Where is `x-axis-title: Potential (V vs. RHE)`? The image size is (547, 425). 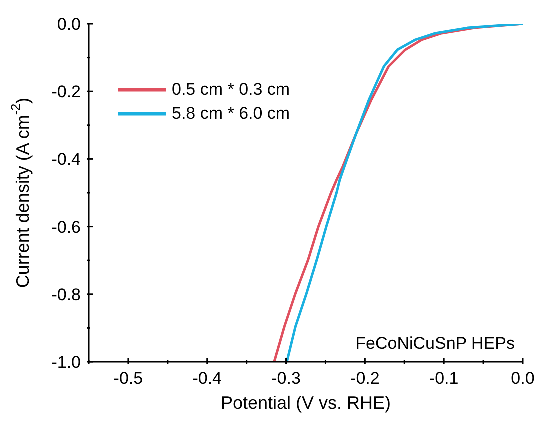 x-axis-title: Potential (V vs. RHE) is located at coordinates (306, 403).